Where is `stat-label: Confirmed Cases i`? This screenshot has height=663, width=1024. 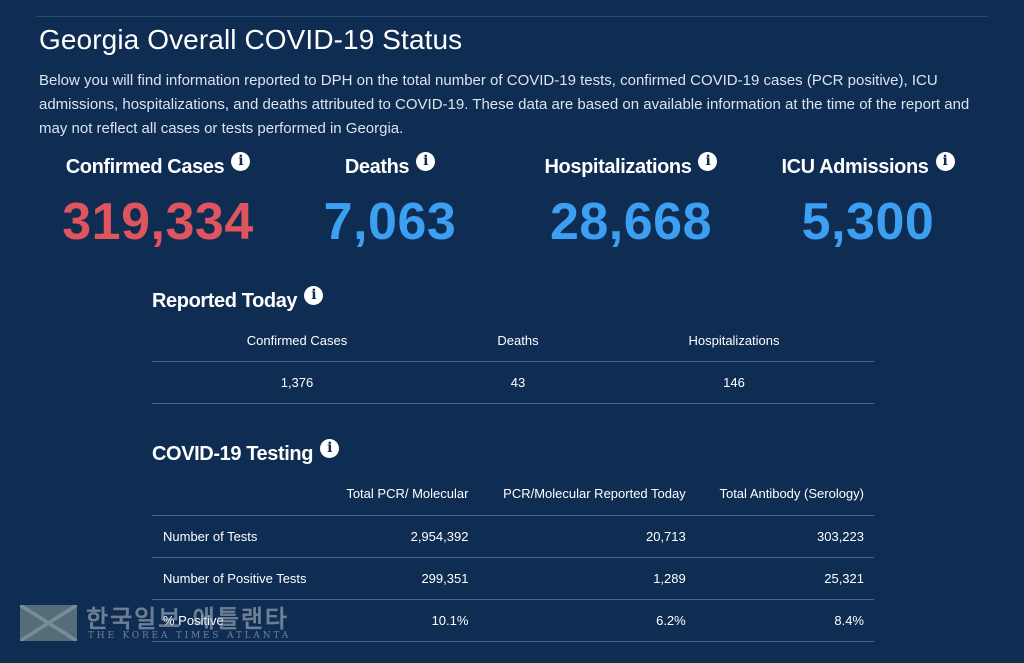
stat-label: Confirmed Cases i is located at coordinates (158, 165).